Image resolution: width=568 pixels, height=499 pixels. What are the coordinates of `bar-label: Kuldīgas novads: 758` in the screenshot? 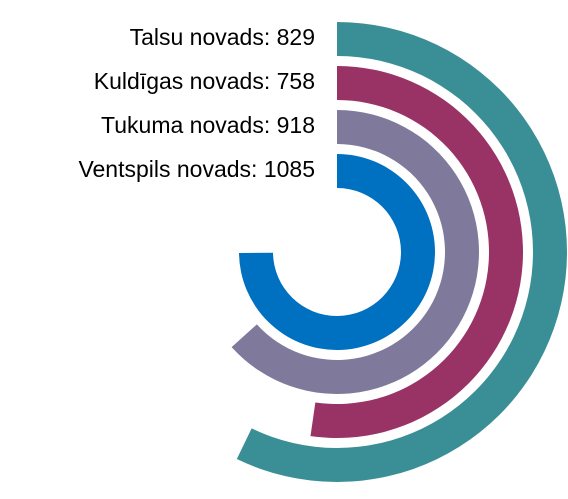 It's located at (204, 81).